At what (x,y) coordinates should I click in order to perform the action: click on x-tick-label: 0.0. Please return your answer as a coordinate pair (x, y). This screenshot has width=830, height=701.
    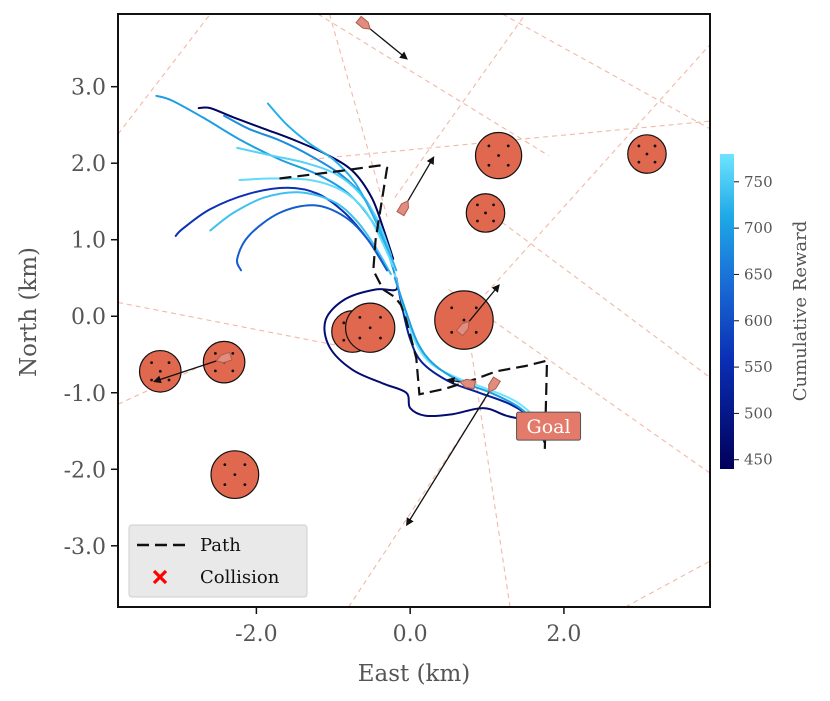
    Looking at the image, I should click on (410, 634).